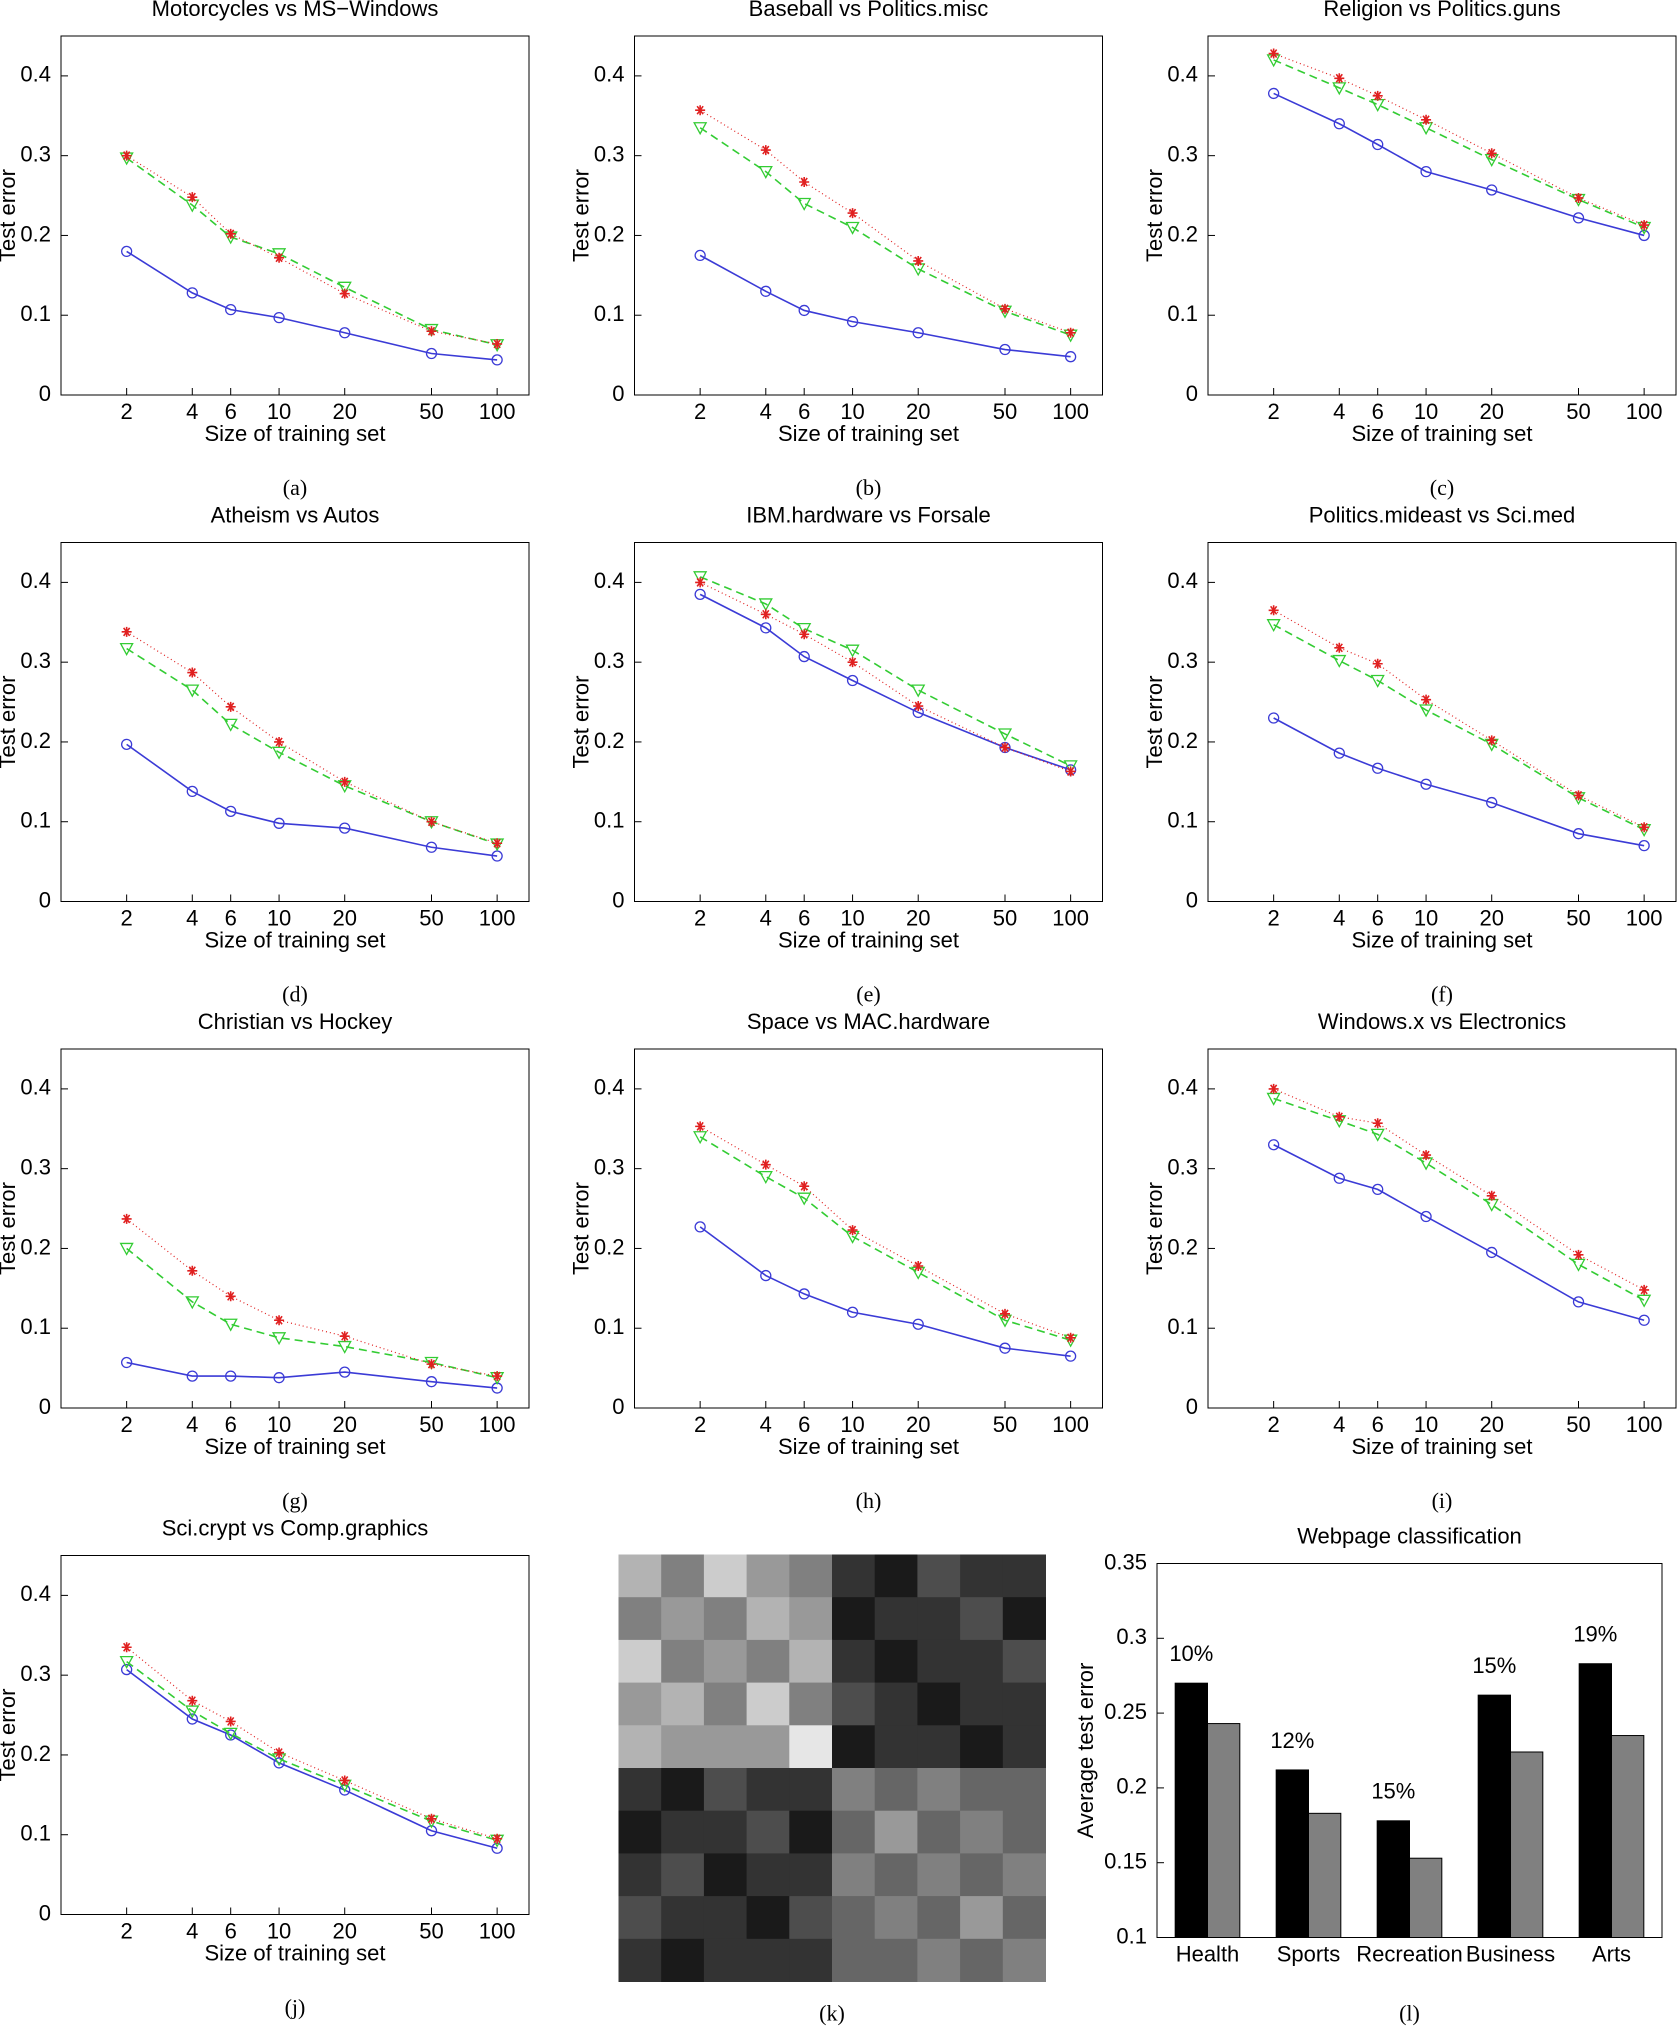 This screenshot has height=2031, width=1680. Describe the element at coordinates (1154, 1228) in the screenshot. I see `y-axis-label: Test error` at that location.